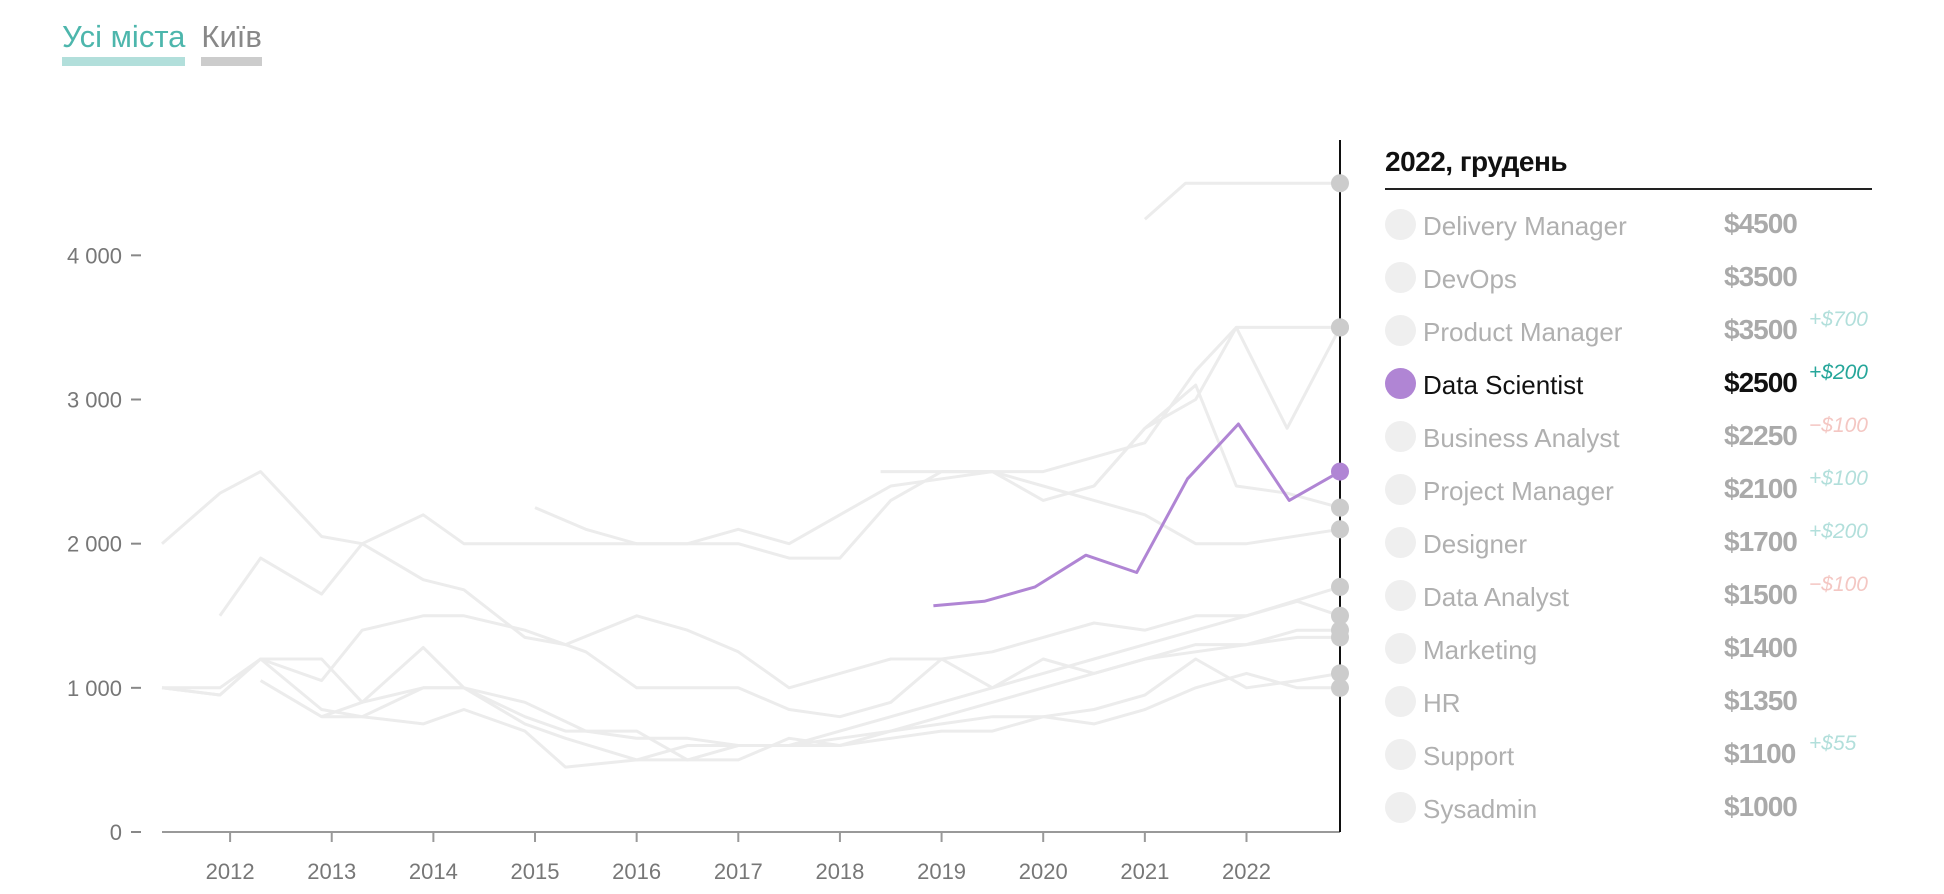  Describe the element at coordinates (941, 871) in the screenshot. I see `x-tick-label: 2019` at that location.